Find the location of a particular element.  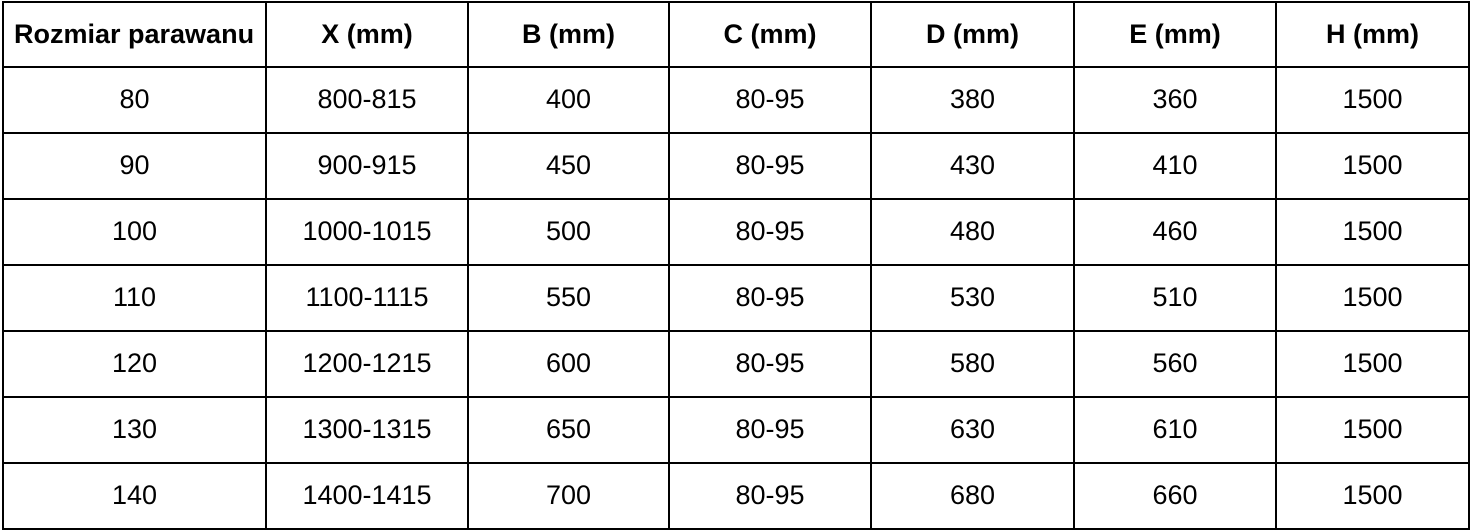

column-header-d: D (mm) is located at coordinates (972, 34).